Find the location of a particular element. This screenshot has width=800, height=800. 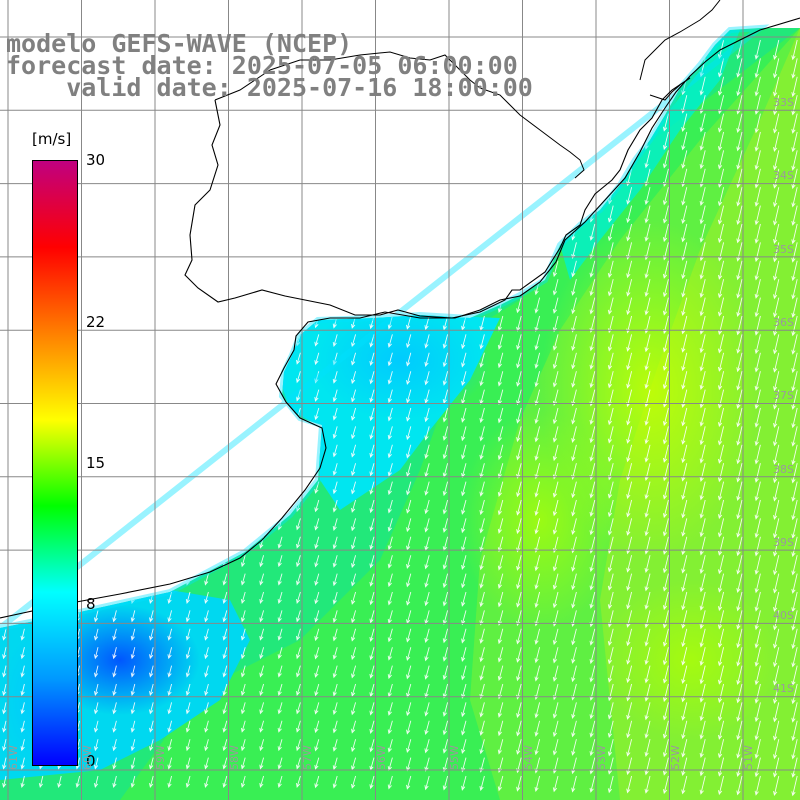

latitude-label: 33S is located at coordinates (783, 102).